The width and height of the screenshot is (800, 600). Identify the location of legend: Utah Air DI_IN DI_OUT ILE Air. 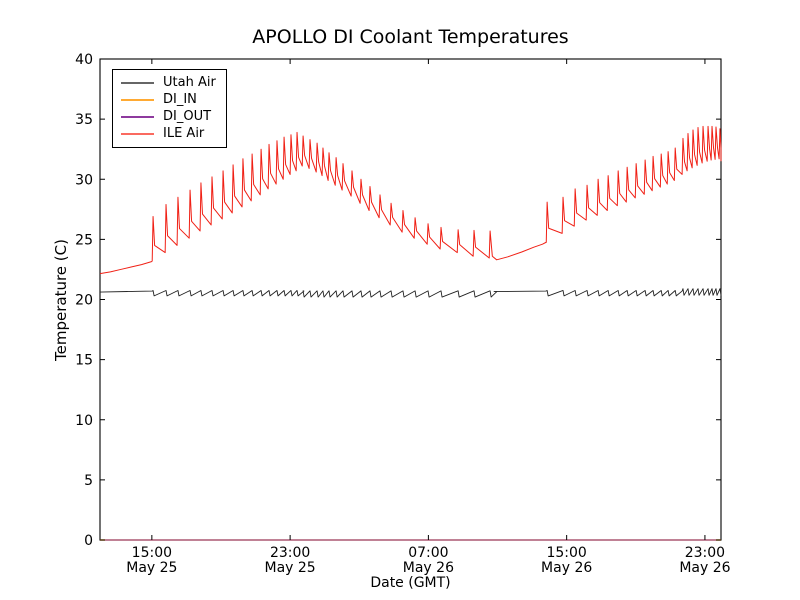
(169, 108).